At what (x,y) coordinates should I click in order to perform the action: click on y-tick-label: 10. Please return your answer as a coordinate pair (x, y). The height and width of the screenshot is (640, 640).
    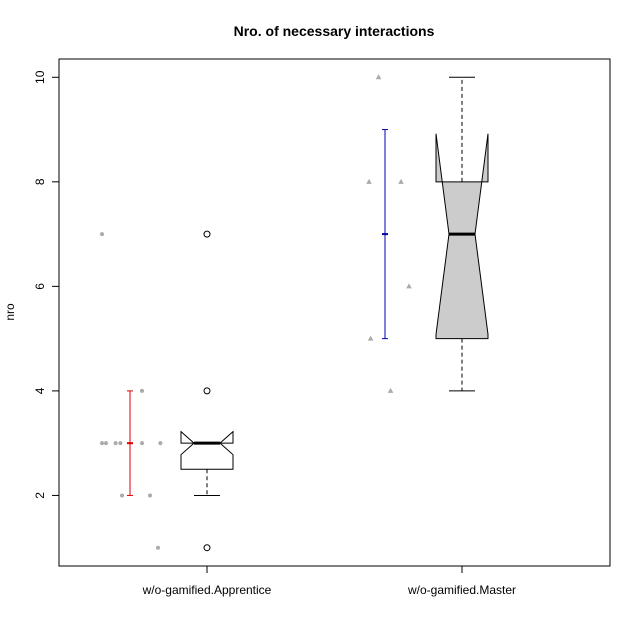
    Looking at the image, I should click on (40, 77).